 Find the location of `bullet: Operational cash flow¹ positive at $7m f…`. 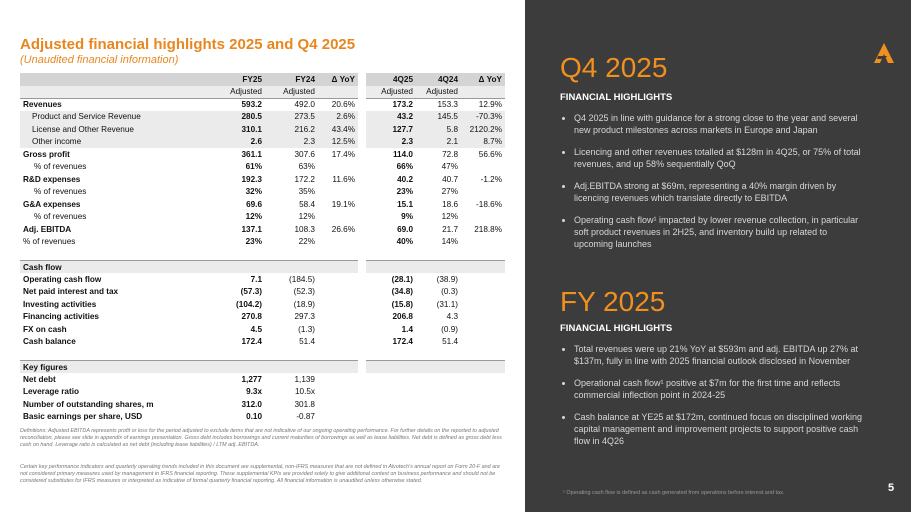

bullet: Operational cash flow¹ positive at $7m f… is located at coordinates (719, 389).